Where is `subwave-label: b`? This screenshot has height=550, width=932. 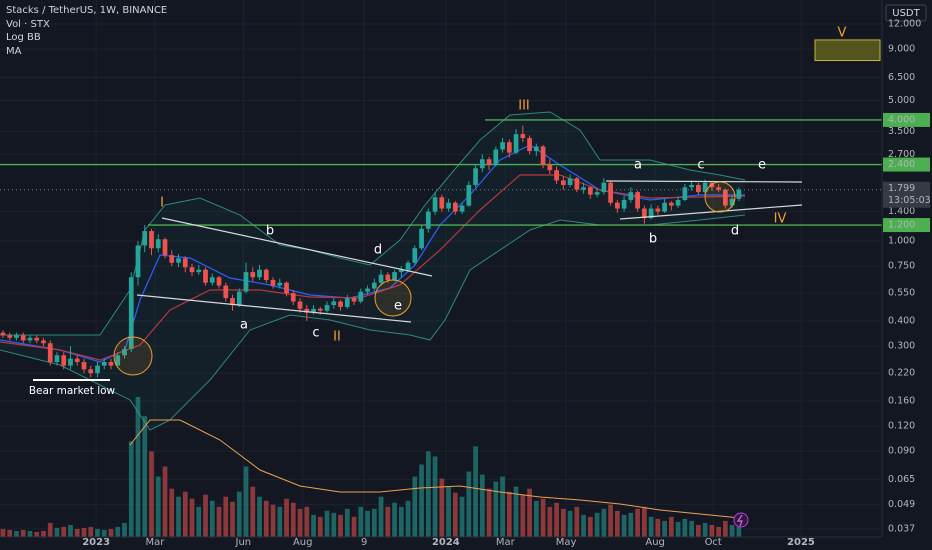
subwave-label: b is located at coordinates (653, 239).